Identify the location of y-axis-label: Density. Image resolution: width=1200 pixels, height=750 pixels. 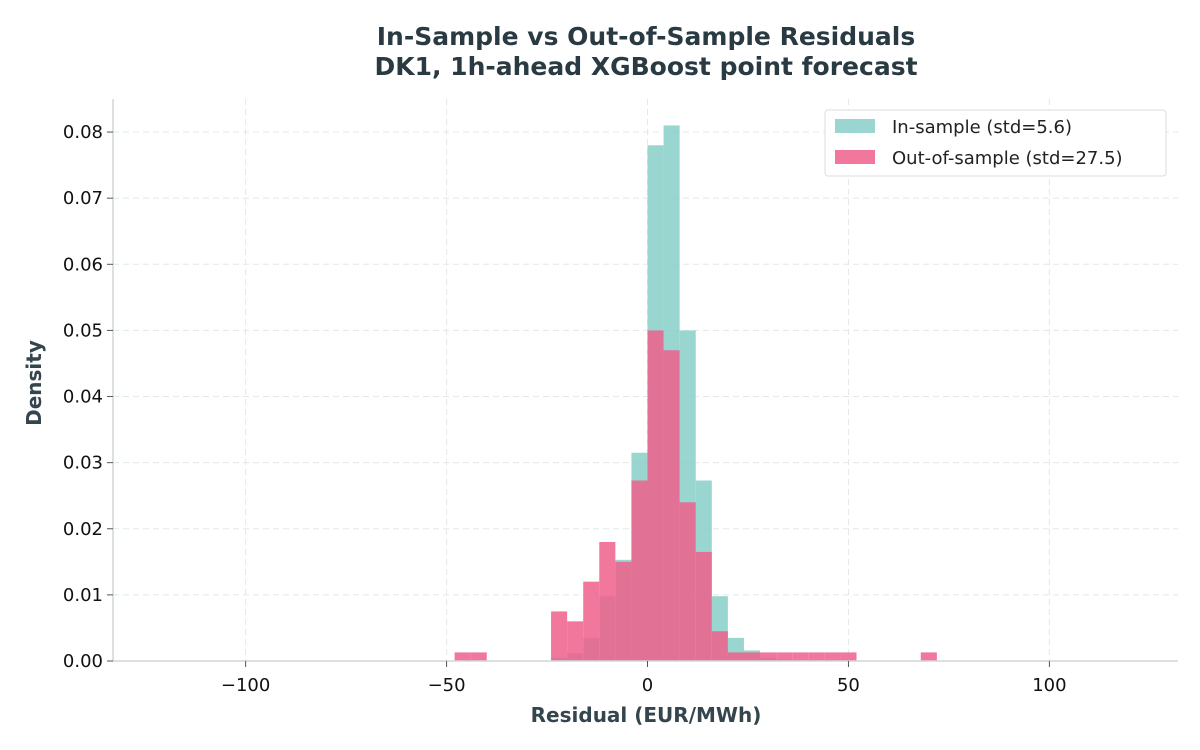
(34, 383).